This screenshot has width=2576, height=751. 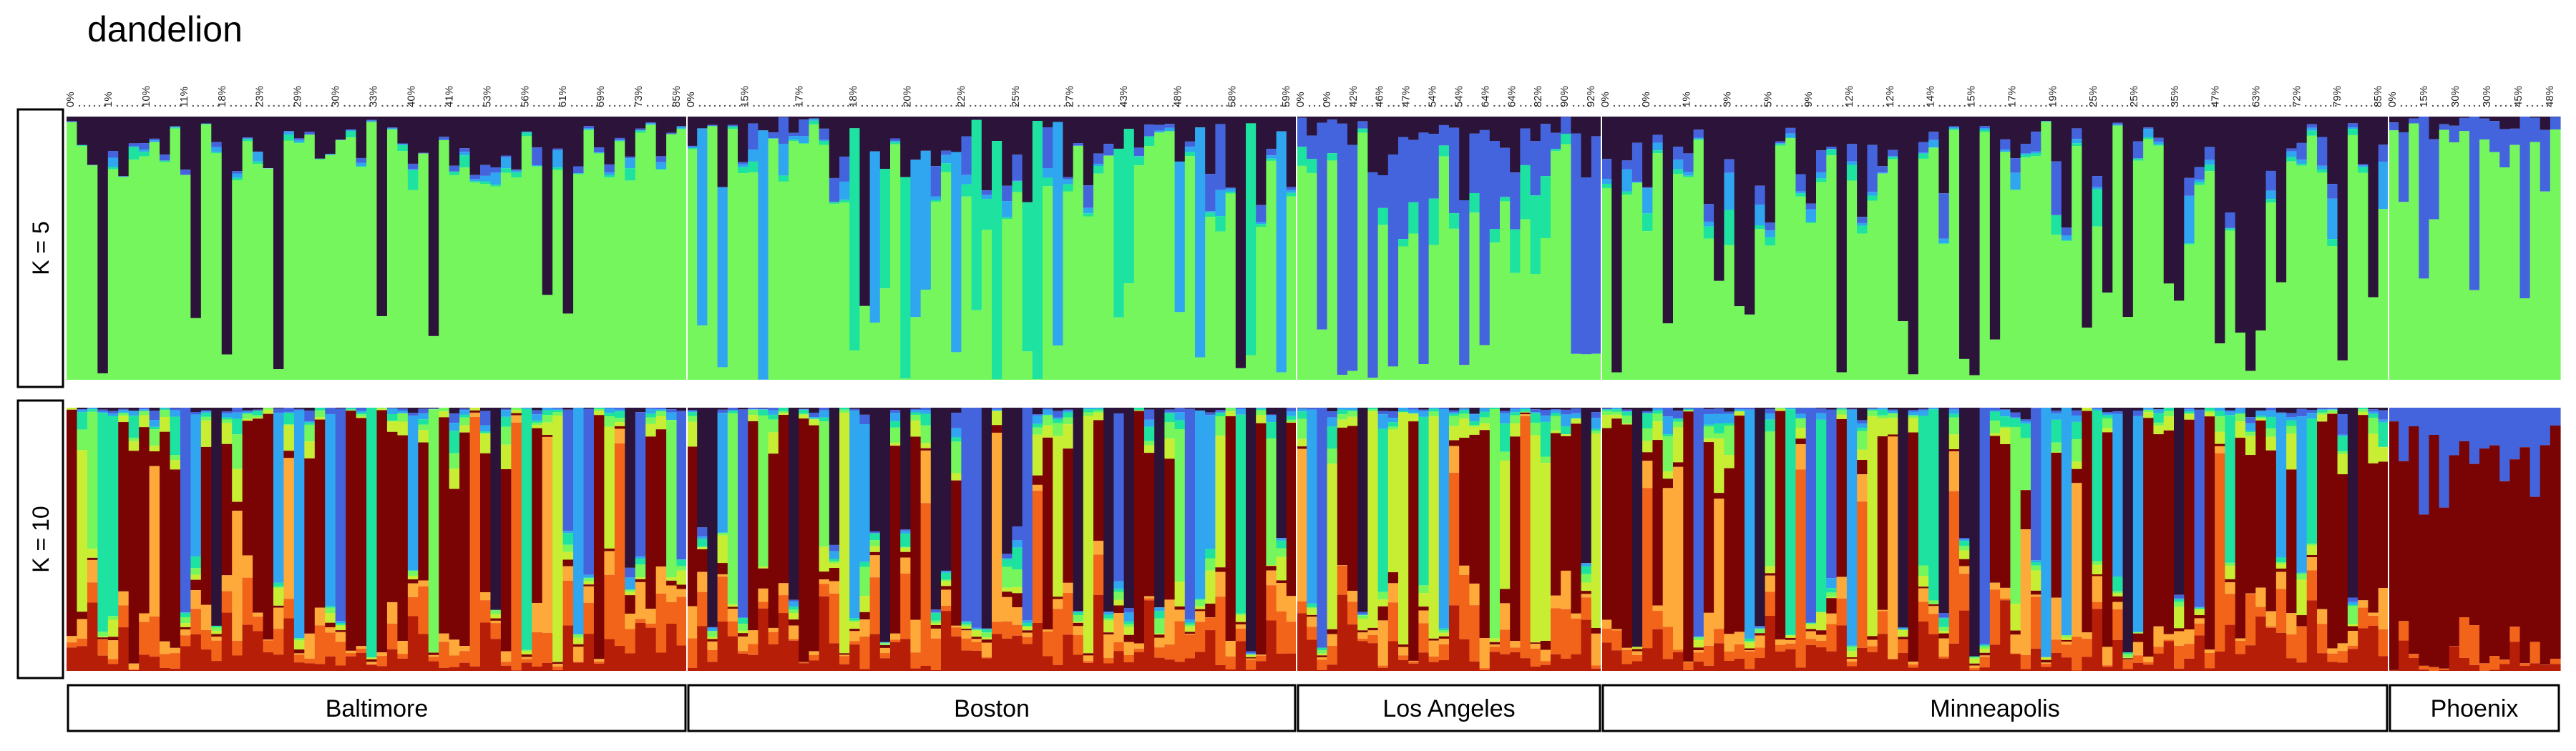 I want to click on population-label: Phoenix, so click(x=2475, y=708).